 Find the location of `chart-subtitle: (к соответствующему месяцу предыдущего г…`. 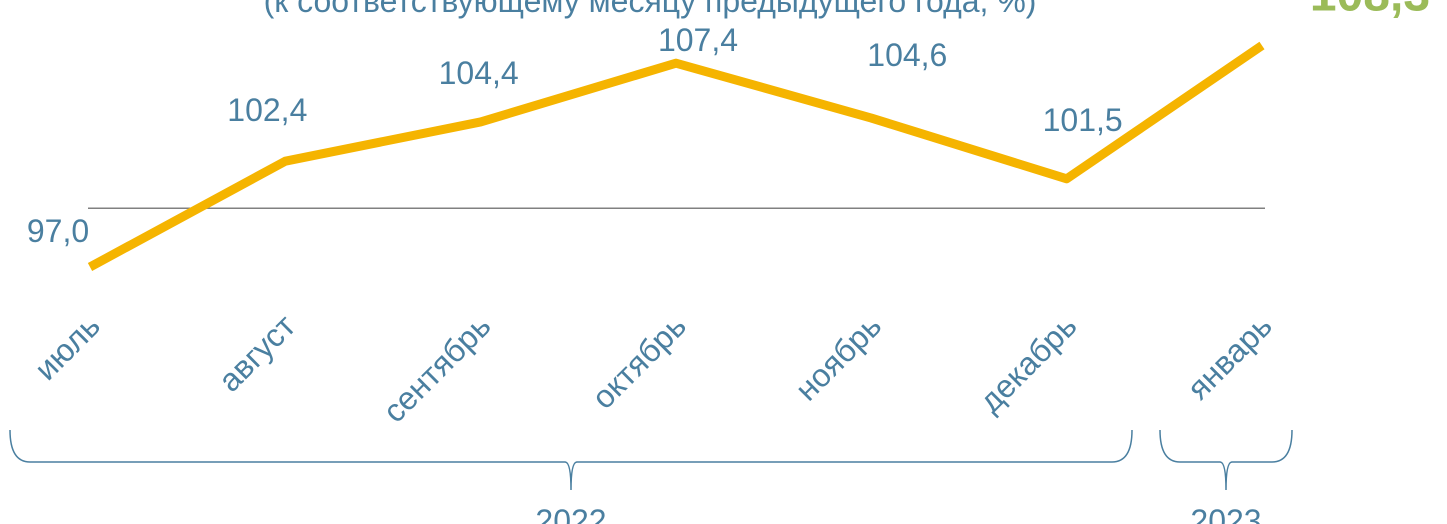

chart-subtitle: (к соответствующему месяцу предыдущего г… is located at coordinates (650, 9).